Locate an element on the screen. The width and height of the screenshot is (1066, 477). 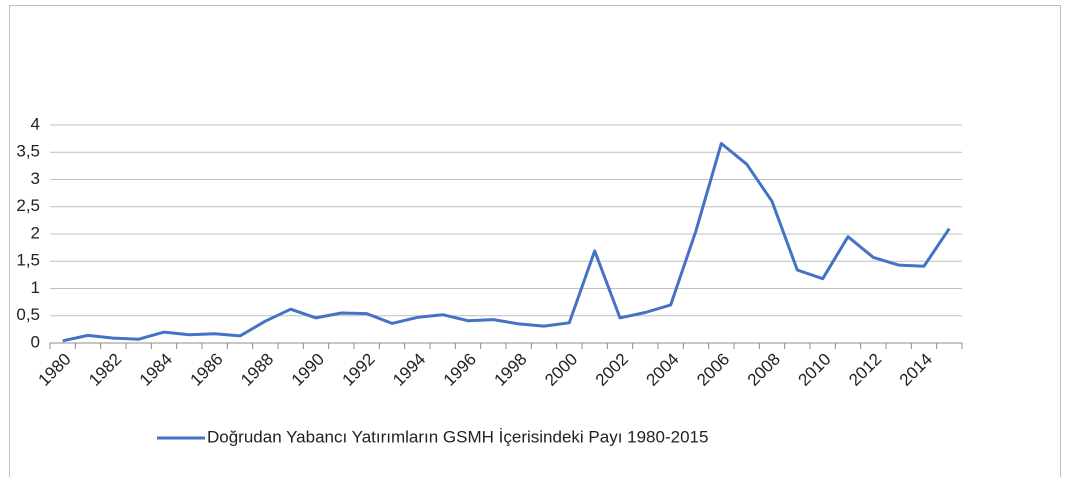
x-tick-label: 1984 is located at coordinates (156, 370).